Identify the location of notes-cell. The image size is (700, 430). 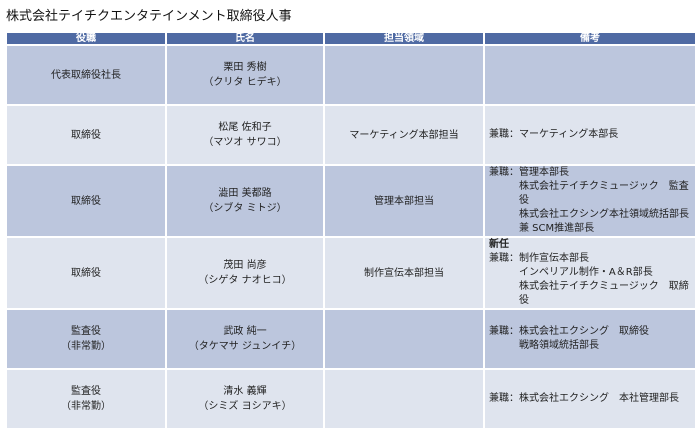
(590, 75).